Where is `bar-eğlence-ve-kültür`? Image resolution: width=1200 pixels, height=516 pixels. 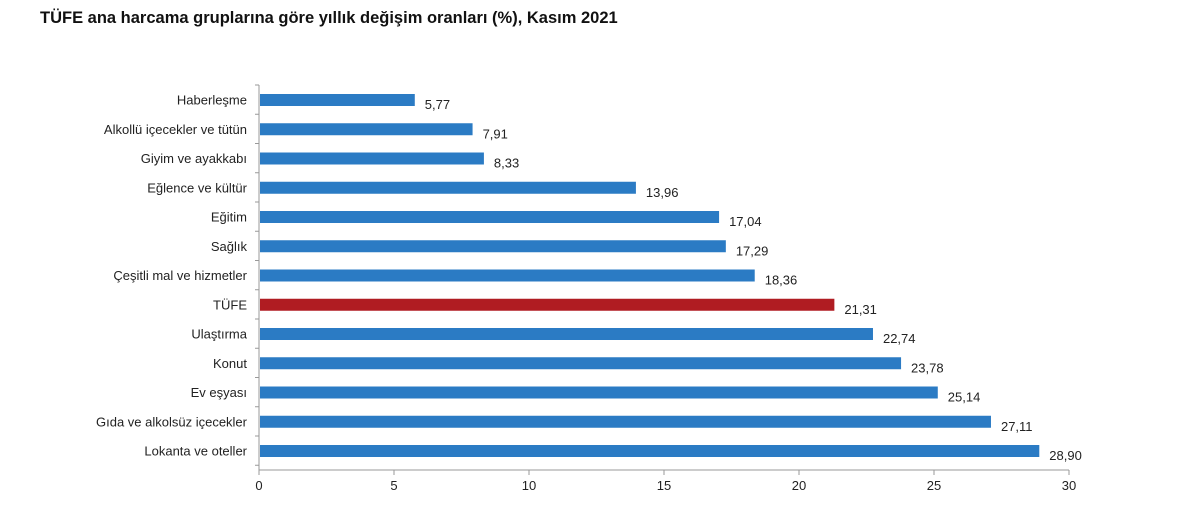
bar-eğlence-ve-kültür is located at coordinates (448, 187).